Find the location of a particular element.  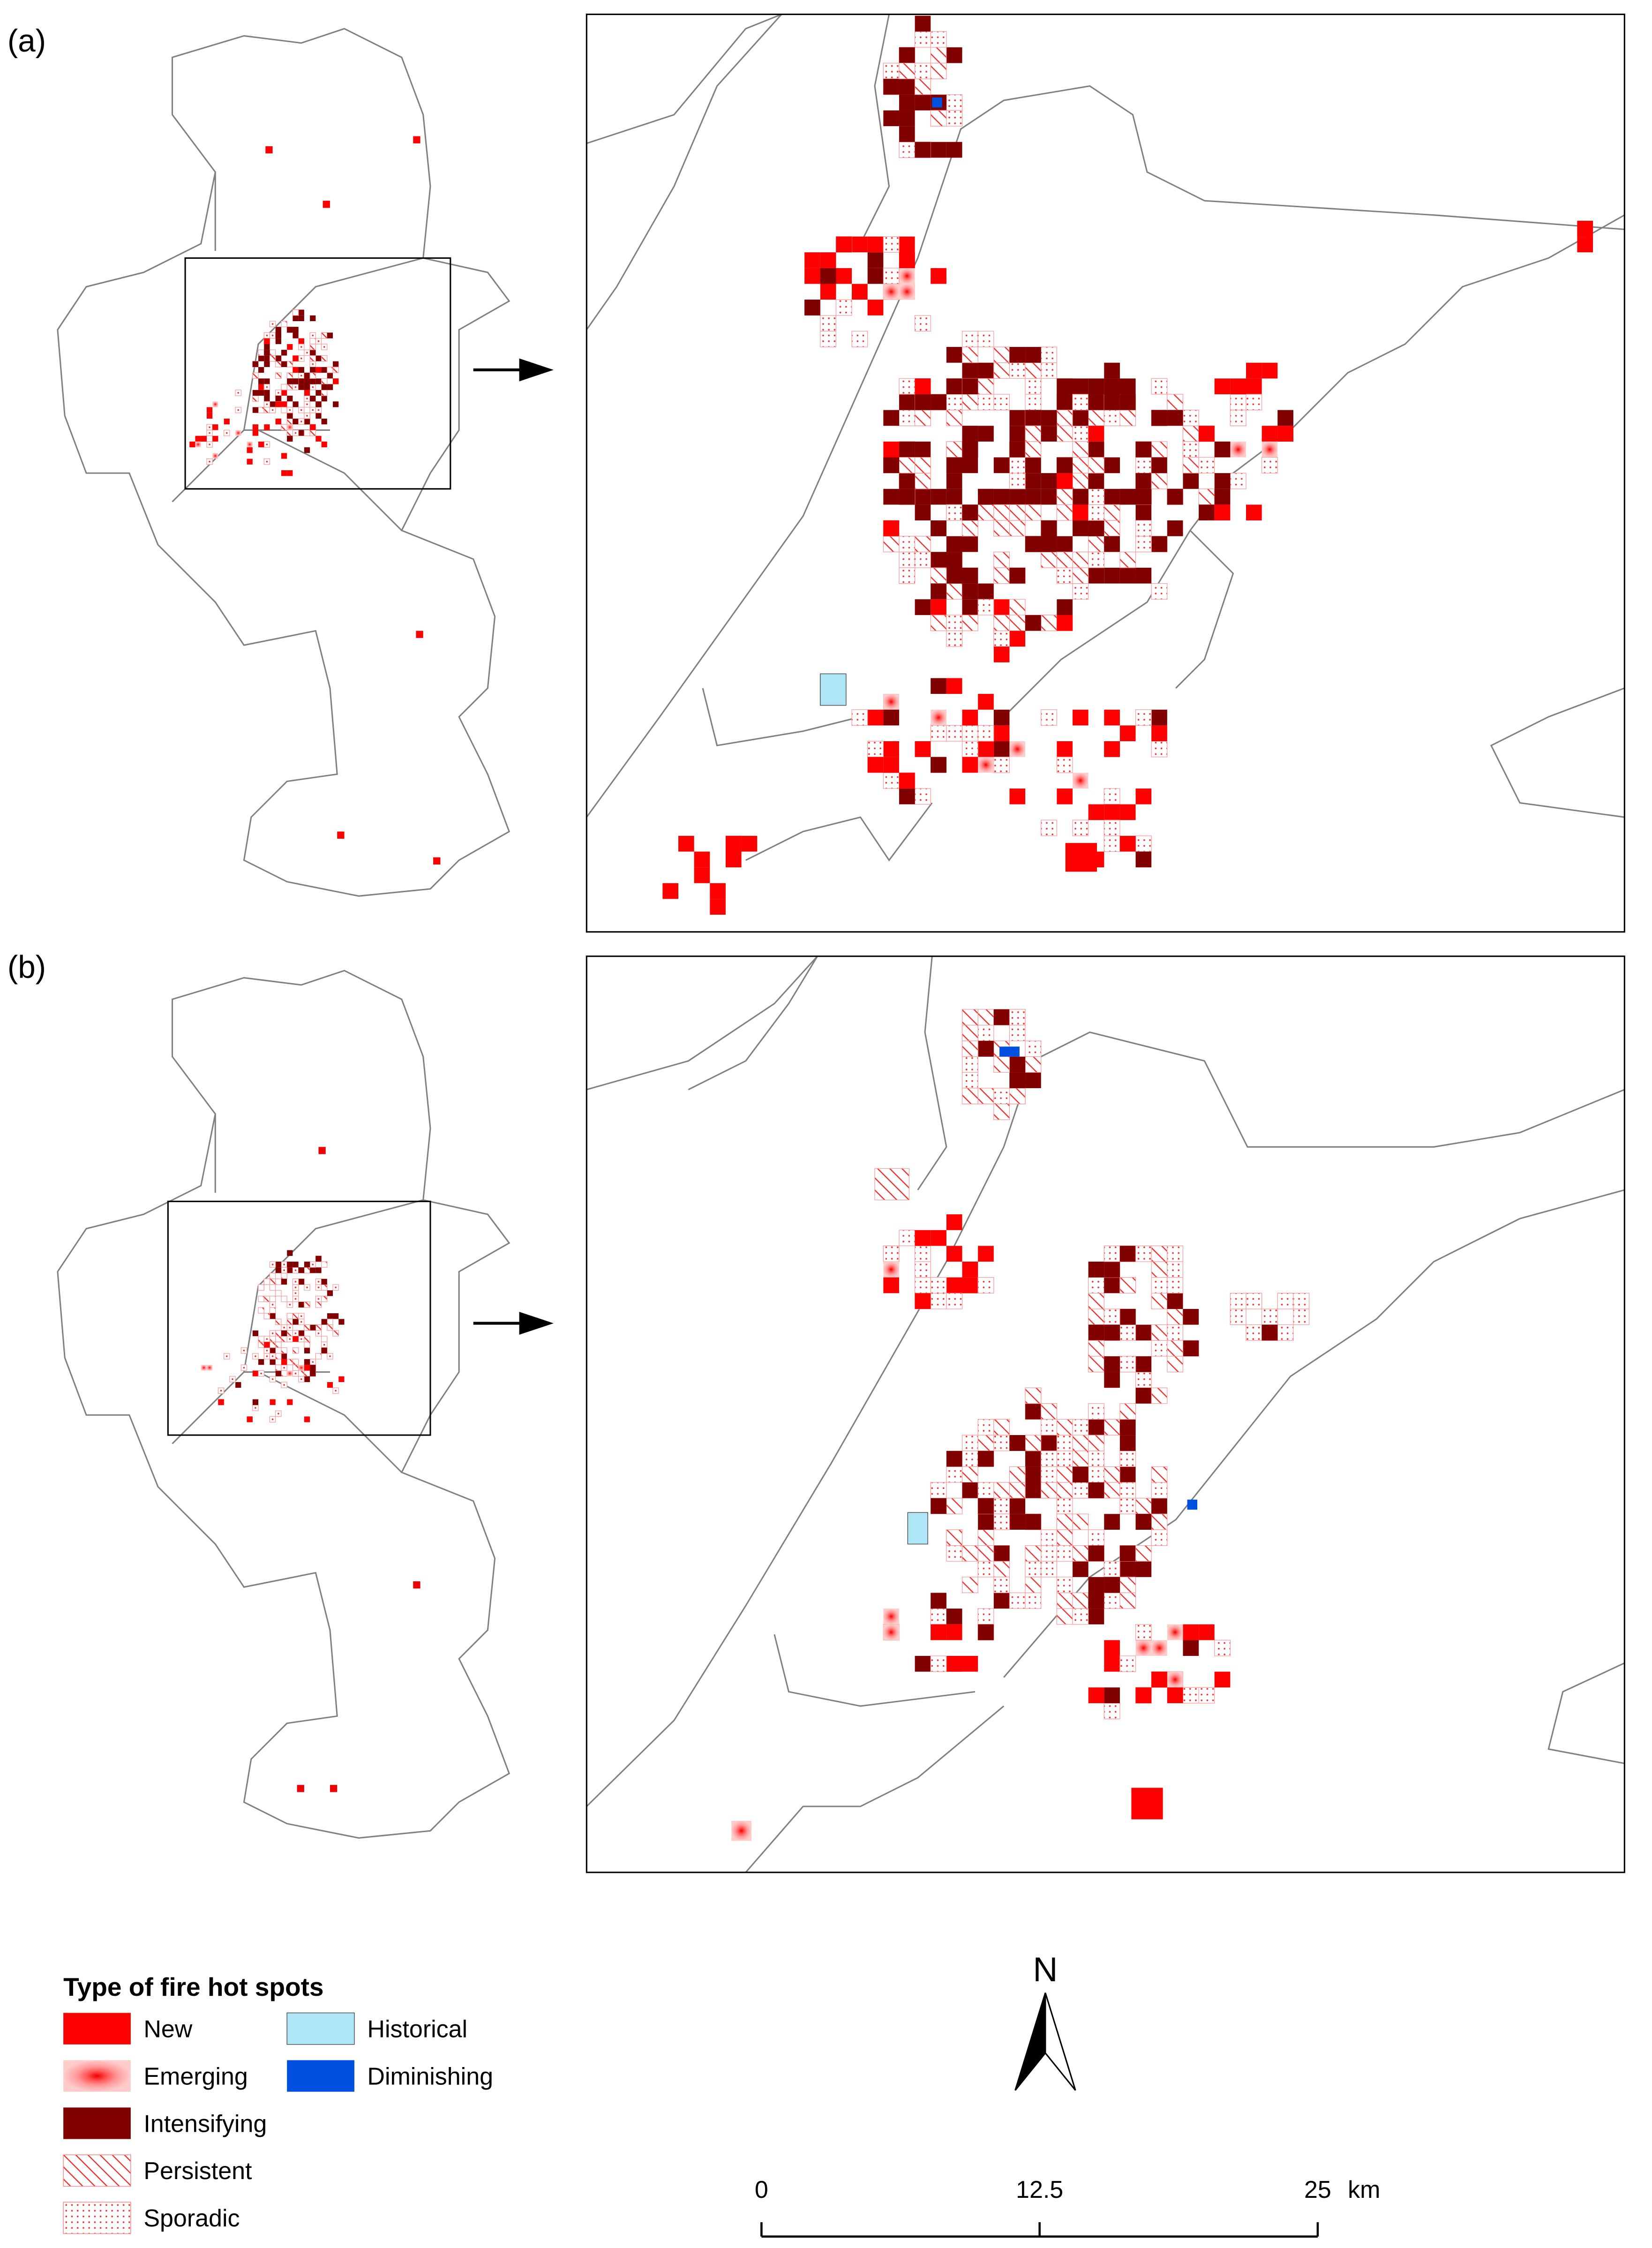

overview-map is located at coordinates (305, 1404).